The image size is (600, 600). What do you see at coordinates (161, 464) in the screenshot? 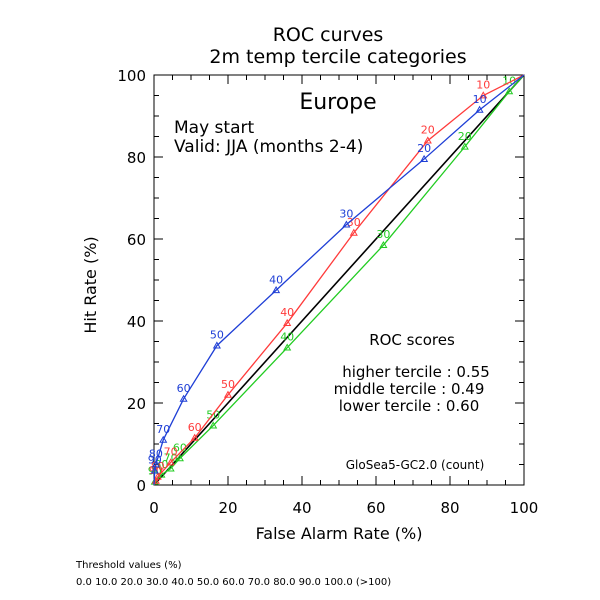
I see `point-label-middle-tercile: 80` at bounding box center [161, 464].